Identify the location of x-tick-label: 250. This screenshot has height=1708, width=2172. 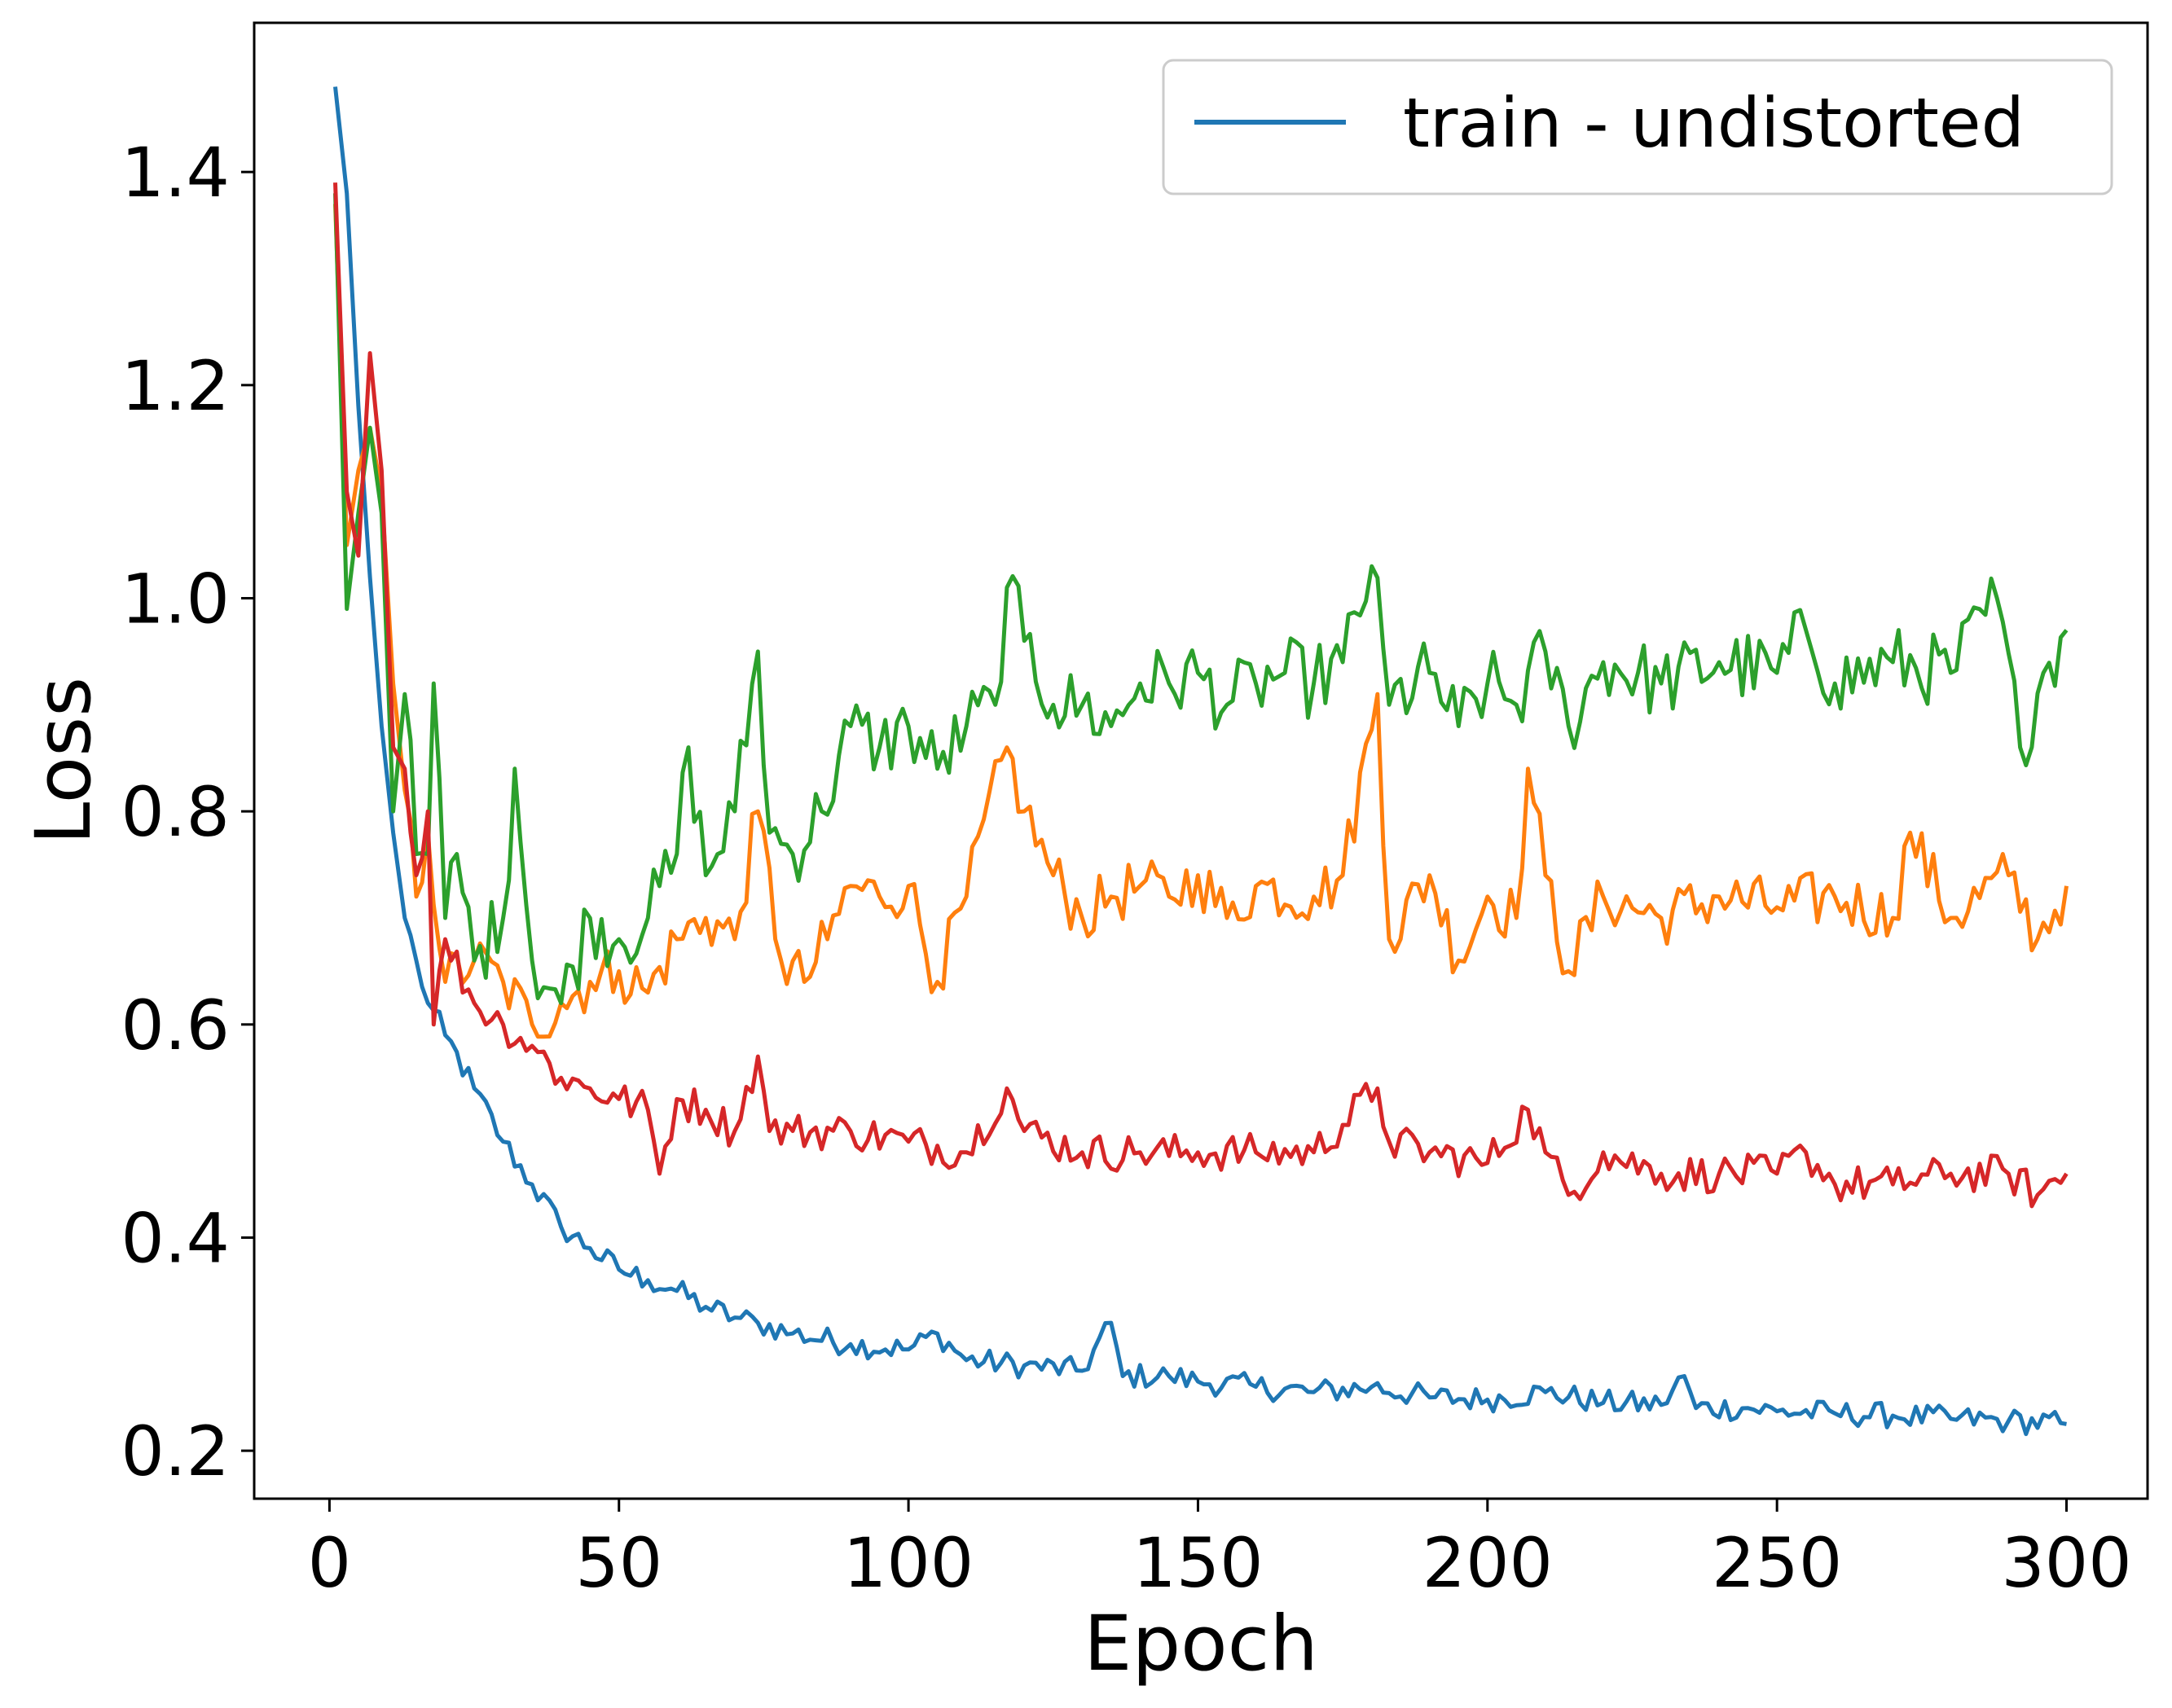
(1777, 1563).